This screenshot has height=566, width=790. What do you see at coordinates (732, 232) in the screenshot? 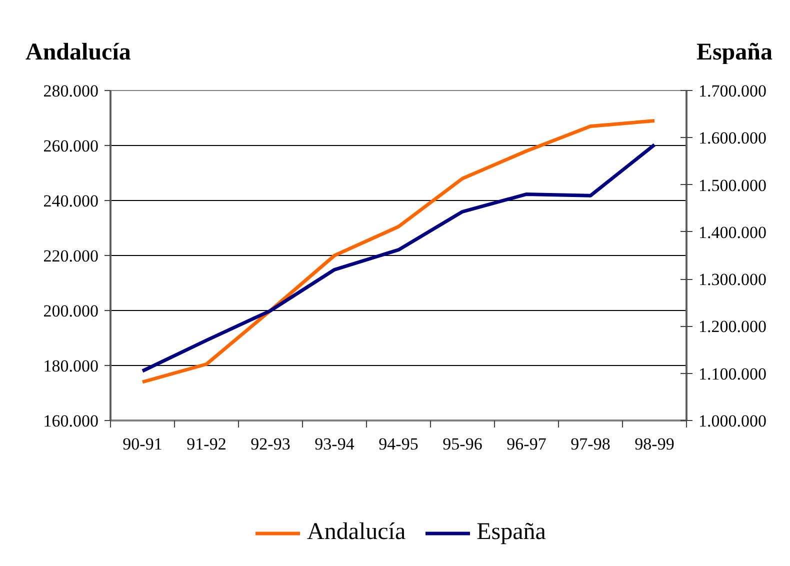
I see `y2-tick-label: 1.400.000` at bounding box center [732, 232].